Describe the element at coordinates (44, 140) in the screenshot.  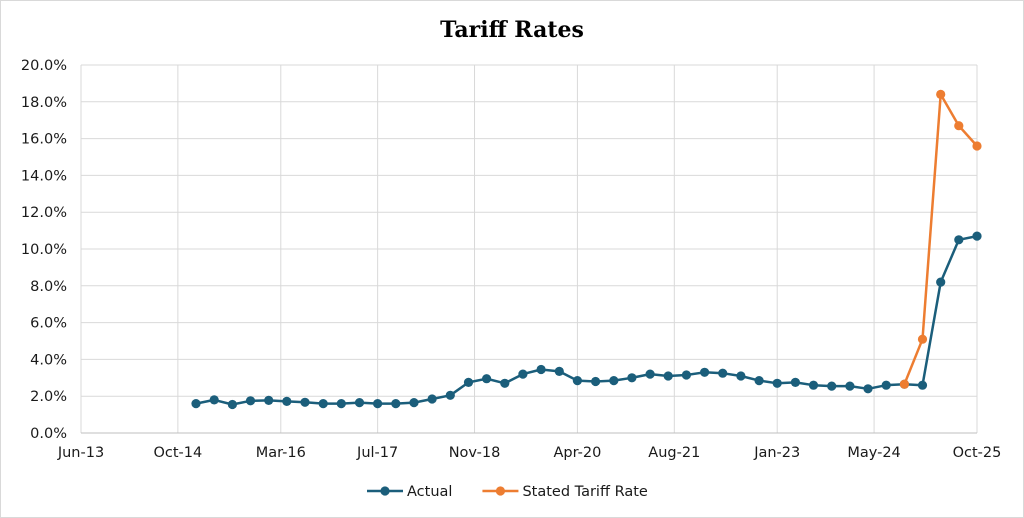
I see `y-tick-label: 16.0%` at that location.